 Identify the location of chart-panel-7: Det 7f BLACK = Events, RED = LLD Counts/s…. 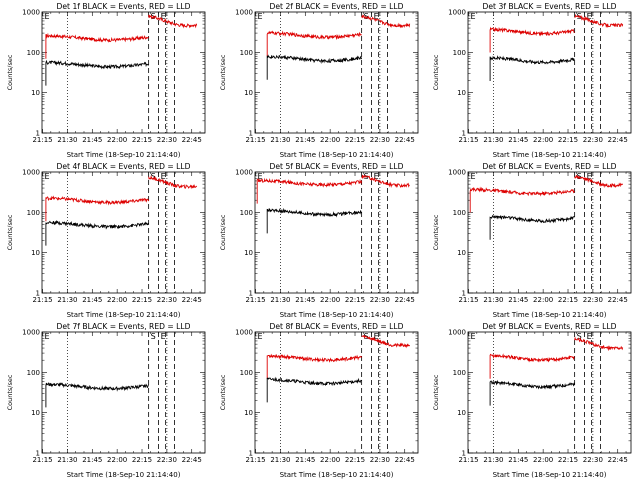
(106, 400).